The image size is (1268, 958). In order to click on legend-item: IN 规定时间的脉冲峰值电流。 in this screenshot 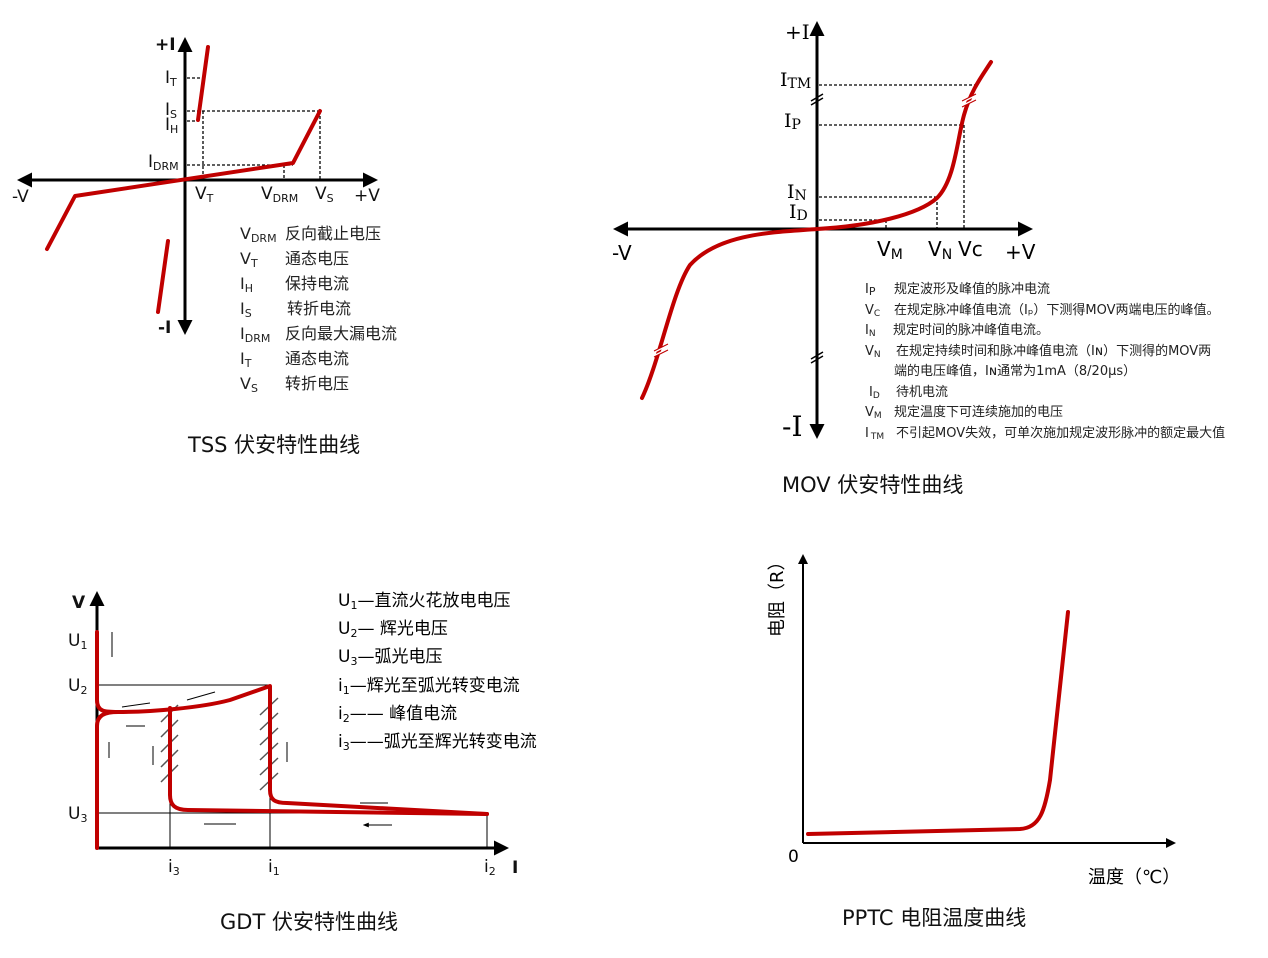, I will do `click(957, 330)`.